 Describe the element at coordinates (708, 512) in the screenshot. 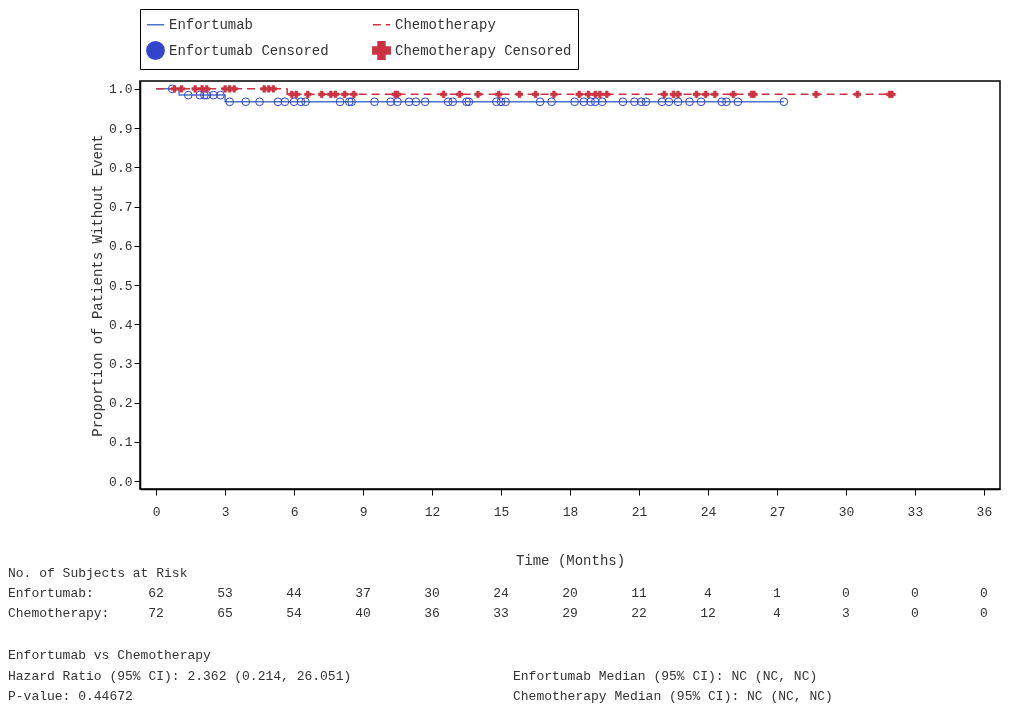

I see `x-tick-label: 24` at that location.